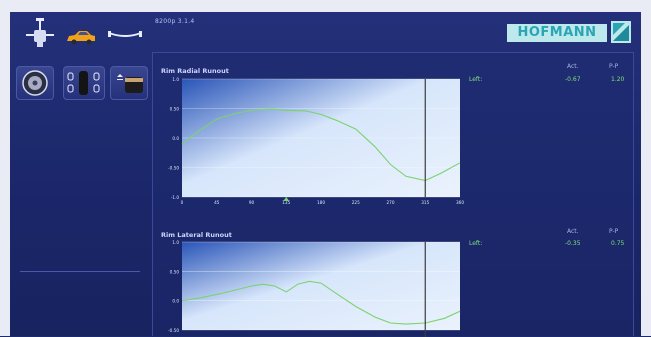 The image size is (651, 337). I want to click on pp-value: 0.75, so click(618, 243).